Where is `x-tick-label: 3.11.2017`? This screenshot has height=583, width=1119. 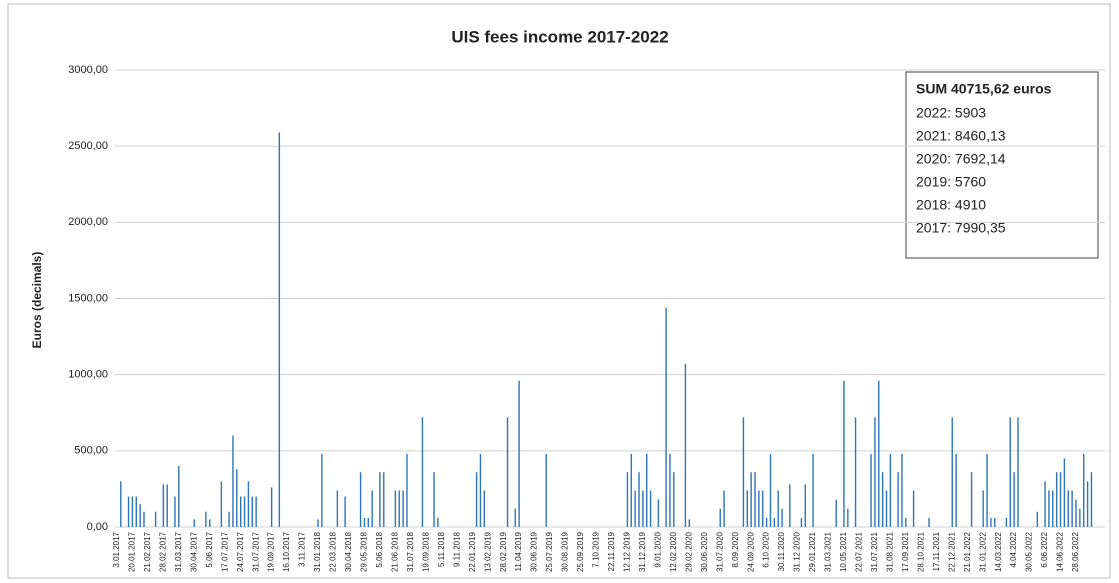 x-tick-label: 3.11.2017 is located at coordinates (302, 549).